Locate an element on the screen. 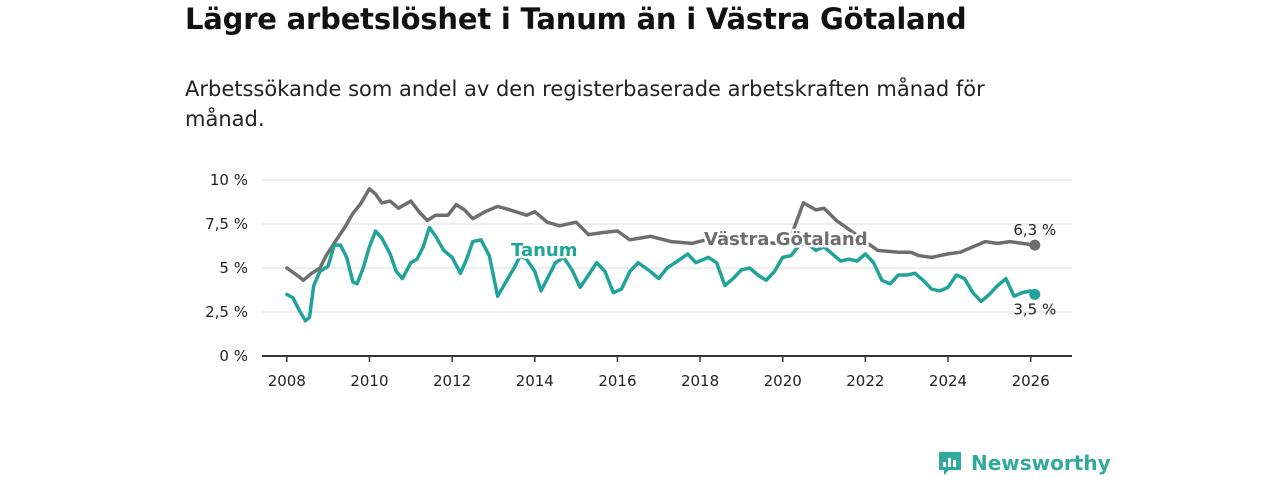 Image resolution: width=1280 pixels, height=480 pixels. y-tick-label: 5 % is located at coordinates (233, 268).